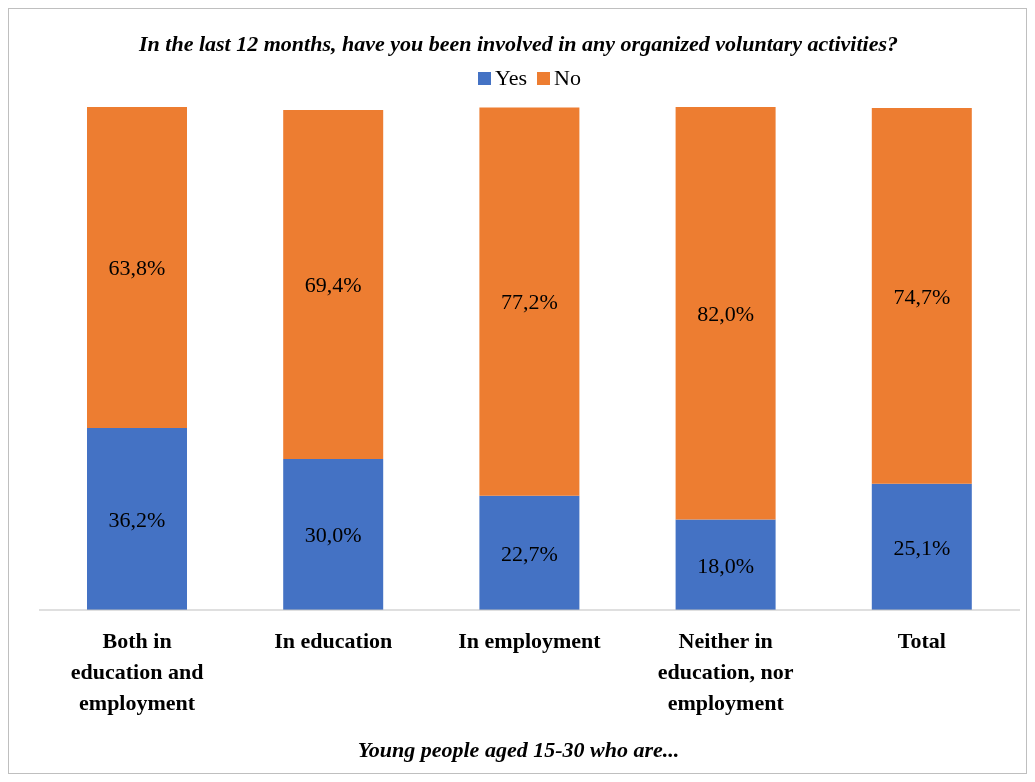 The image size is (1035, 782). What do you see at coordinates (333, 640) in the screenshot?
I see `x-tick-label: In education` at bounding box center [333, 640].